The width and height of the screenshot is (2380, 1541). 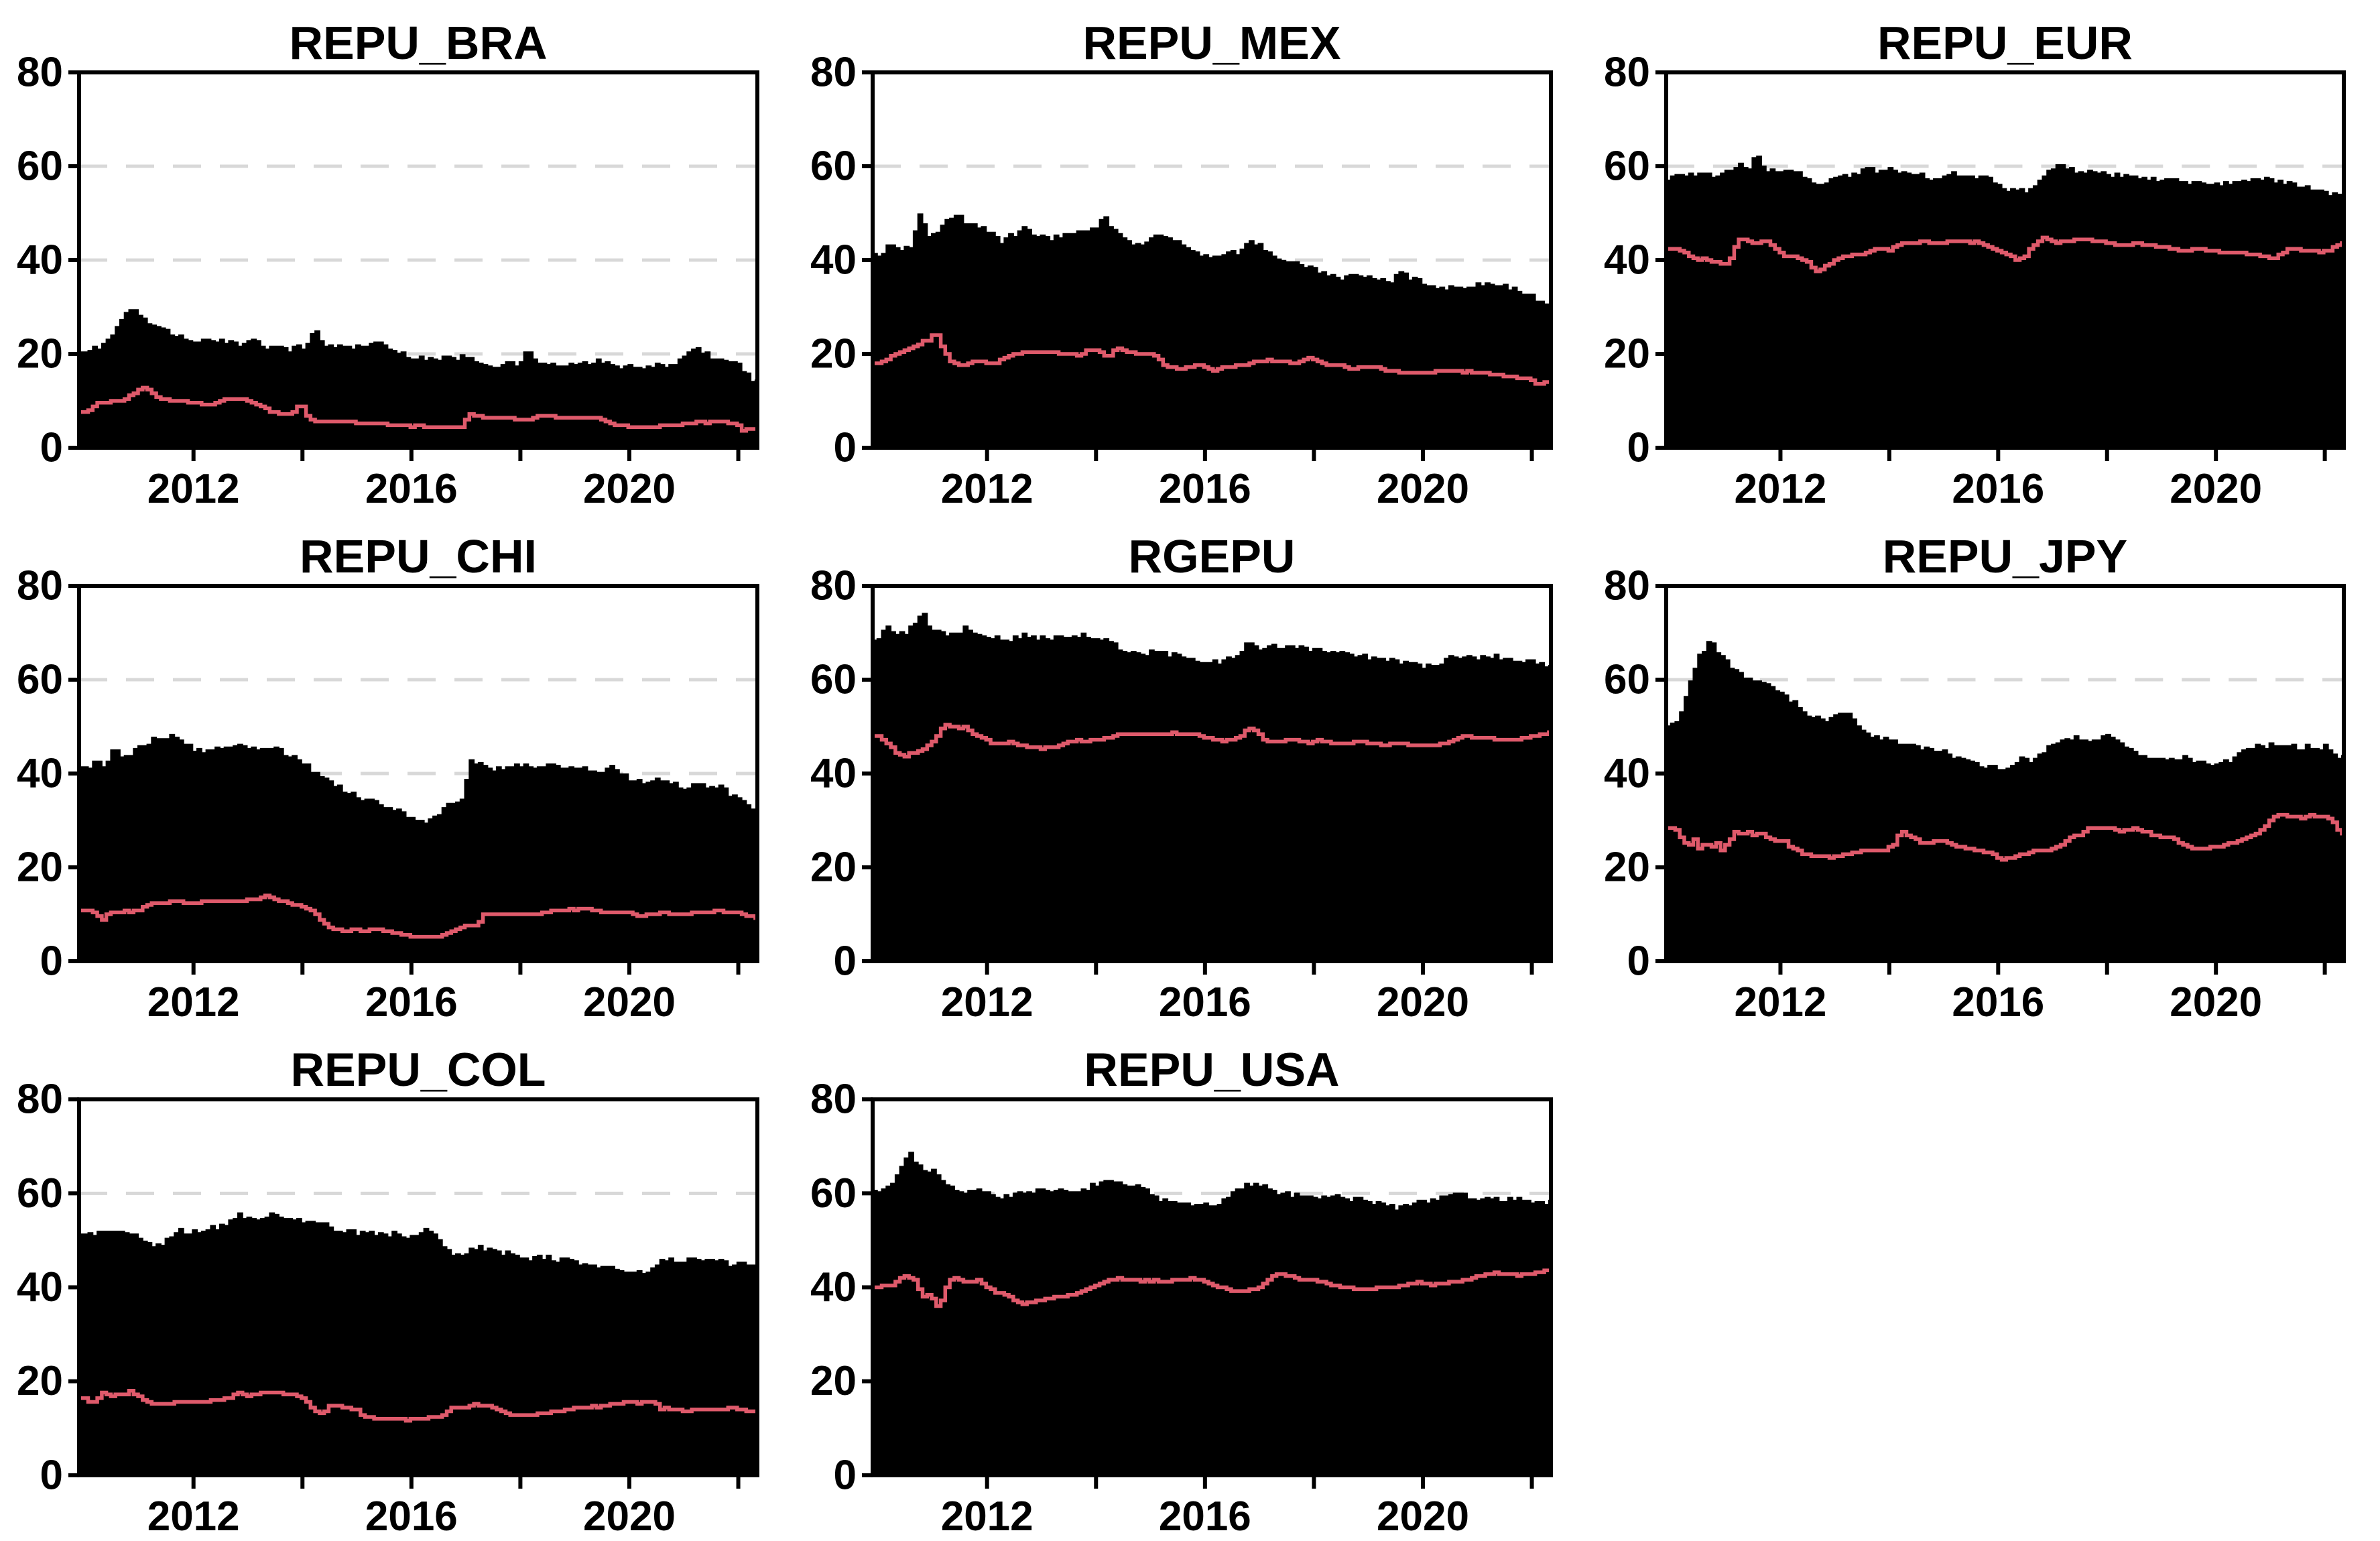 What do you see at coordinates (1211, 1070) in the screenshot?
I see `chart-title: REPU_USA` at bounding box center [1211, 1070].